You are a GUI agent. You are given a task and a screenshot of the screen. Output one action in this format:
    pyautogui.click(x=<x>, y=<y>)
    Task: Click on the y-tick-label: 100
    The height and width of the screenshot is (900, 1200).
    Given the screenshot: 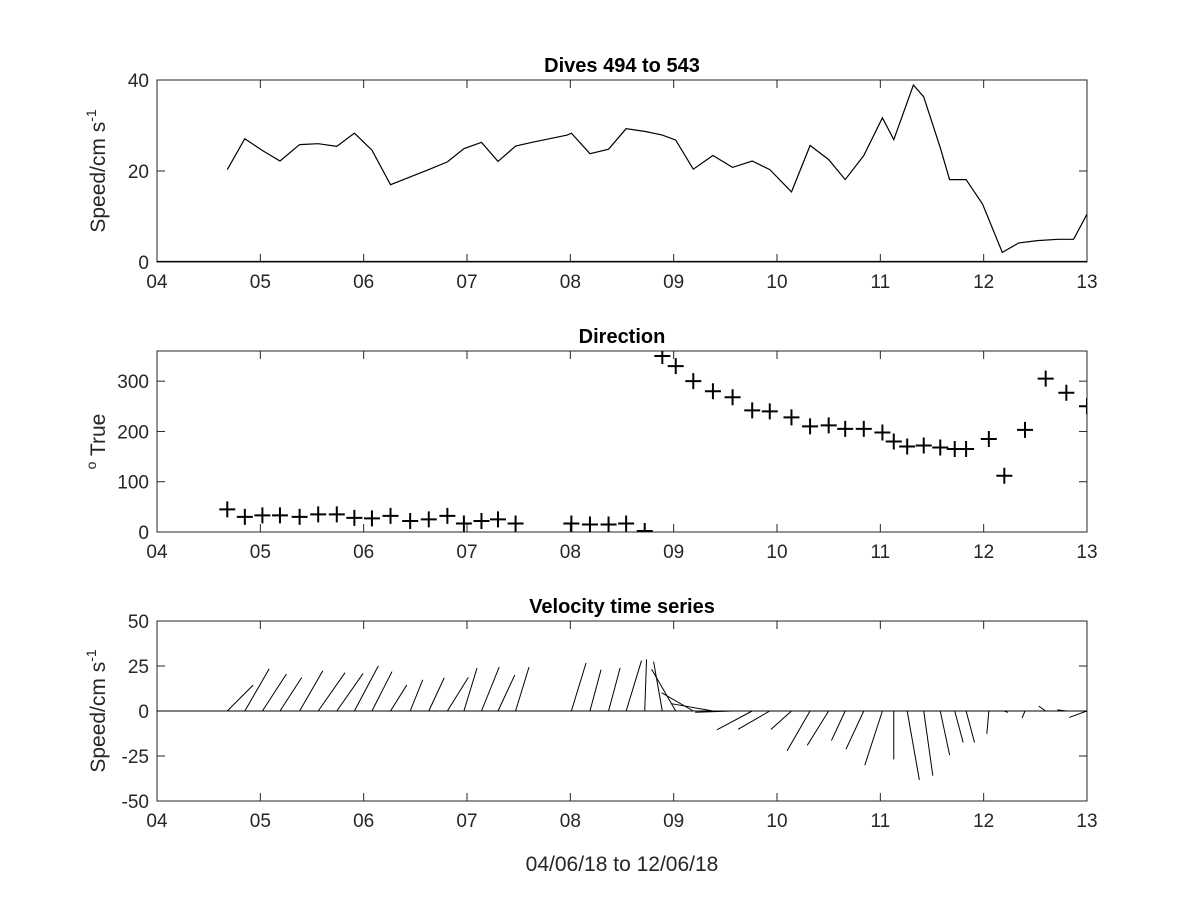 What is the action you would take?
    pyautogui.click(x=133, y=483)
    